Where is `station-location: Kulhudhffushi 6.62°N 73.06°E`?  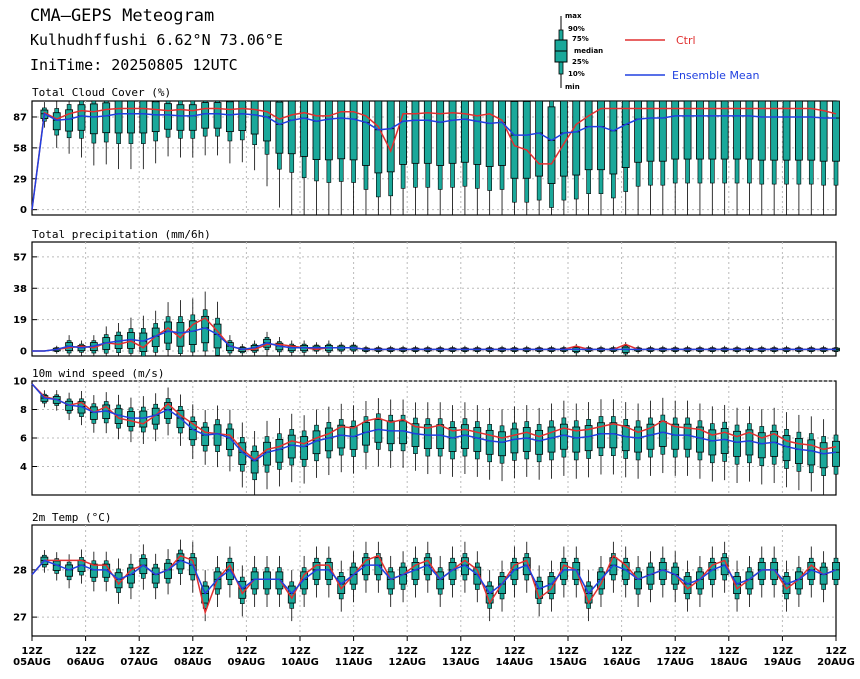 station-location: Kulhudhffushi 6.62°N 73.06°E is located at coordinates (156, 40).